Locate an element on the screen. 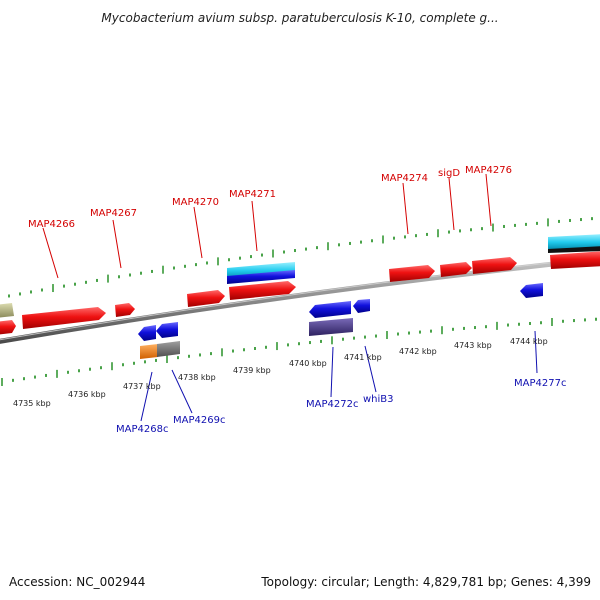 The width and height of the screenshot is (600, 600). label-whiB3: whiB3 is located at coordinates (378, 399).